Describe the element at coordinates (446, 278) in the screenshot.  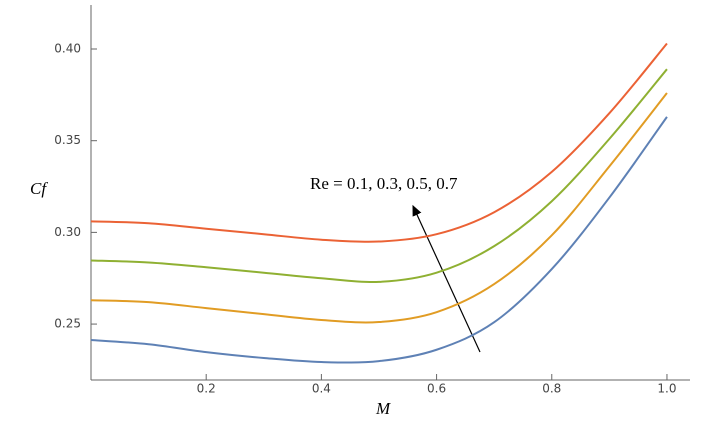
I see `annotation-arrow` at that location.